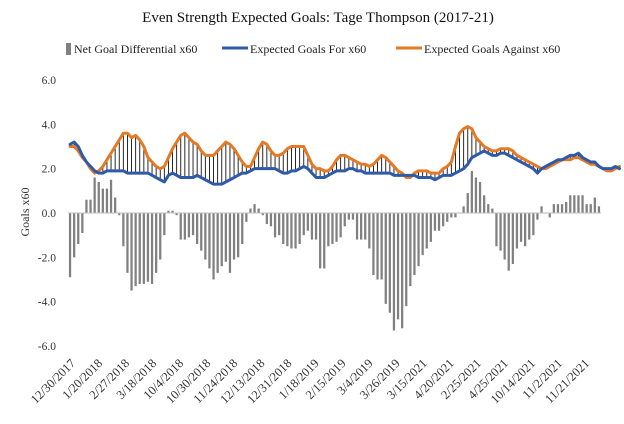 The height and width of the screenshot is (424, 624). Describe the element at coordinates (344, 163) in the screenshot. I see `xg-for-line` at that location.